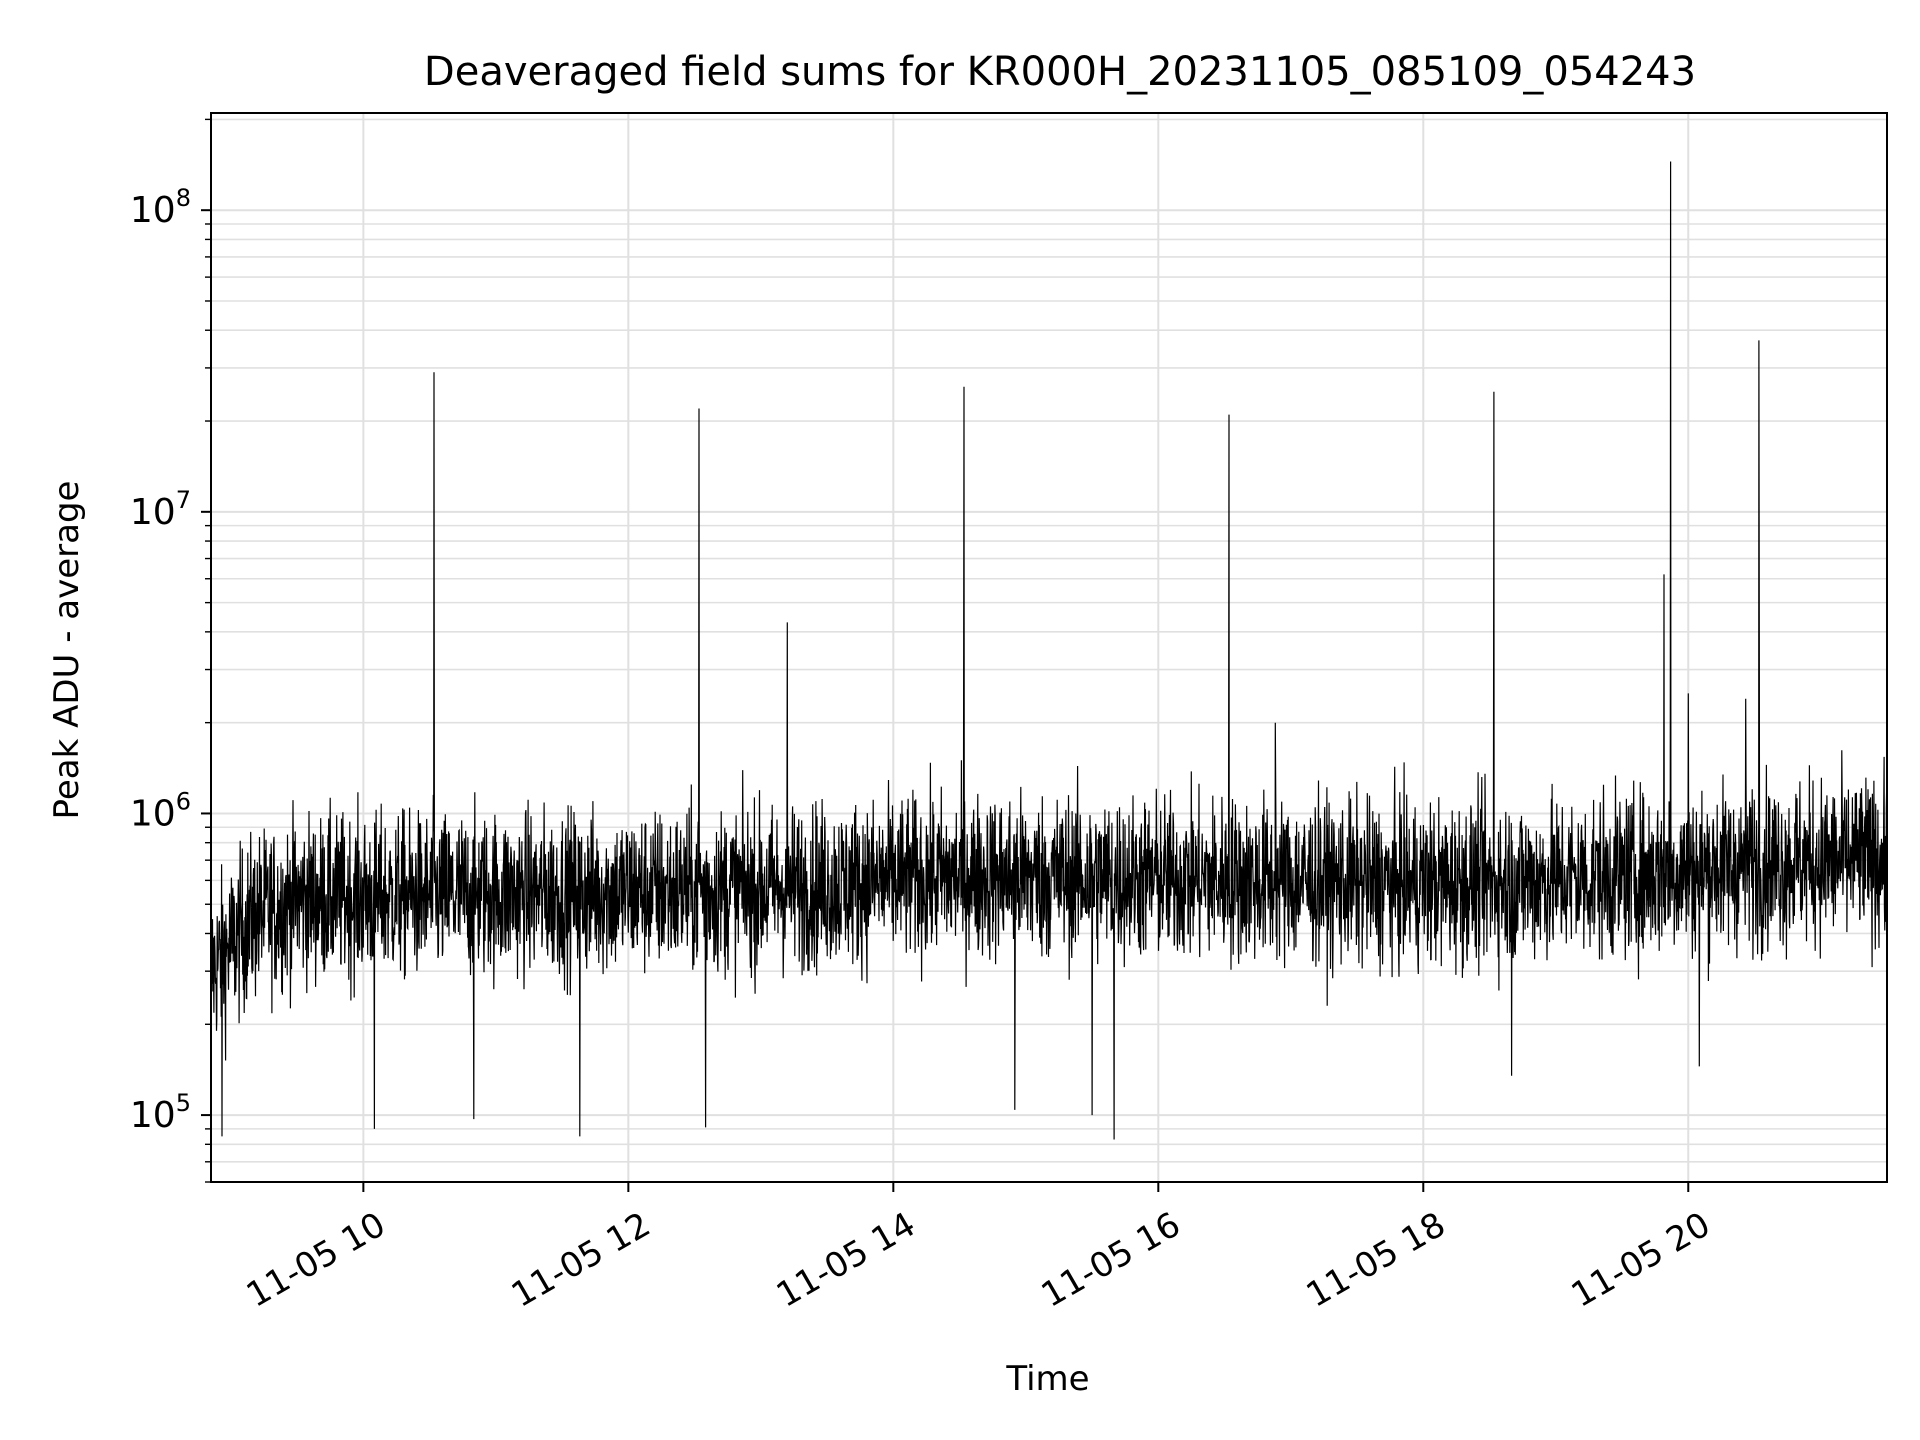 This screenshot has width=1920, height=1440. I want to click on y-tick-exponent: 6, so click(183, 801).